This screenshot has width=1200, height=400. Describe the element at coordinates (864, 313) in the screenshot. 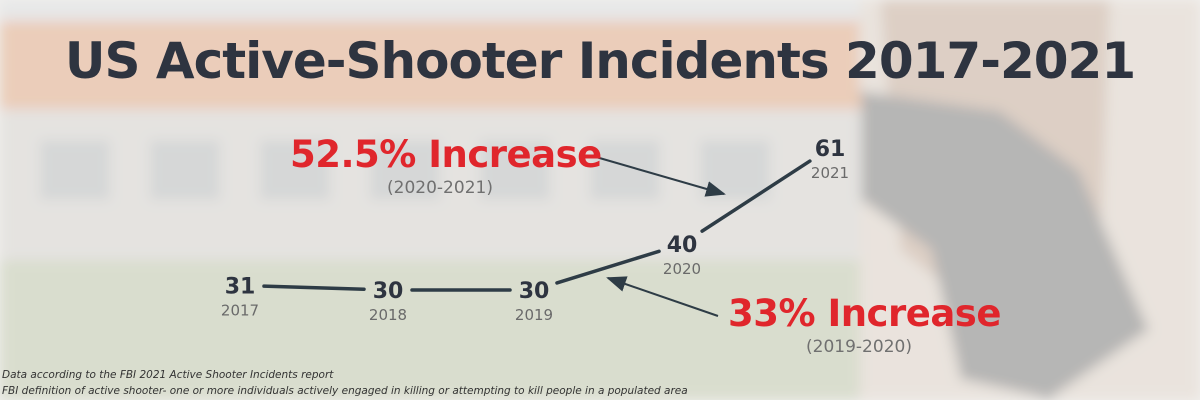

I see `callout-headline: 33% Increase` at that location.